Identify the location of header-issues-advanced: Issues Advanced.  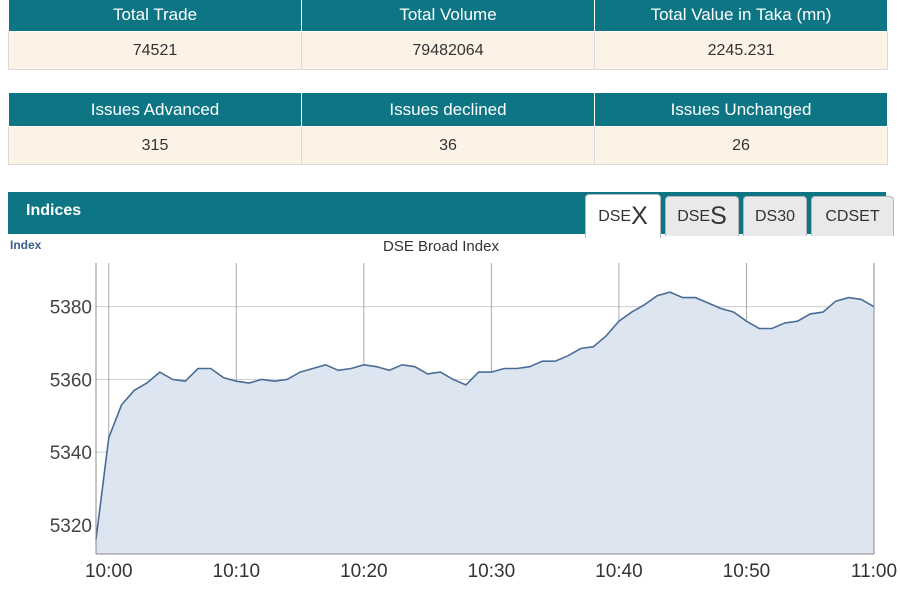
(155, 109).